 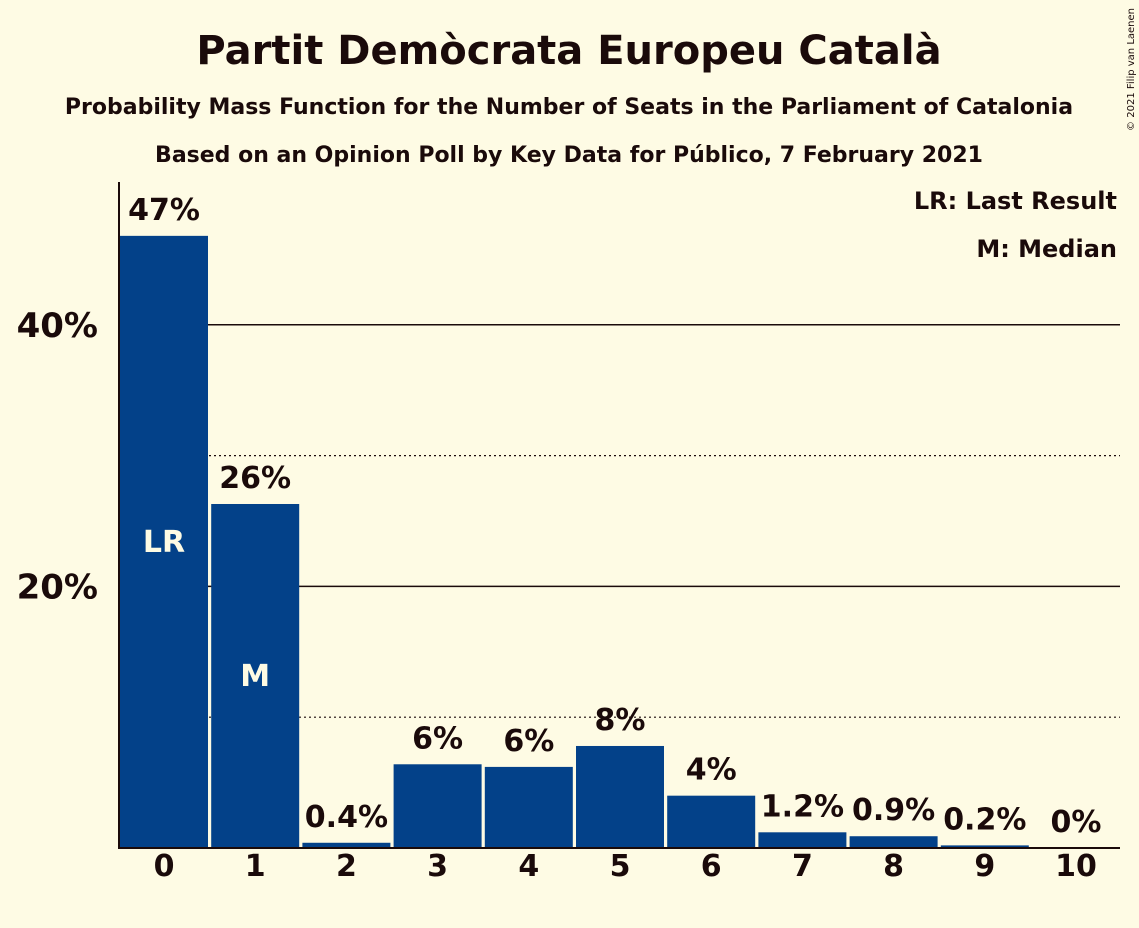 What do you see at coordinates (528, 741) in the screenshot?
I see `value-label-4: 6%` at bounding box center [528, 741].